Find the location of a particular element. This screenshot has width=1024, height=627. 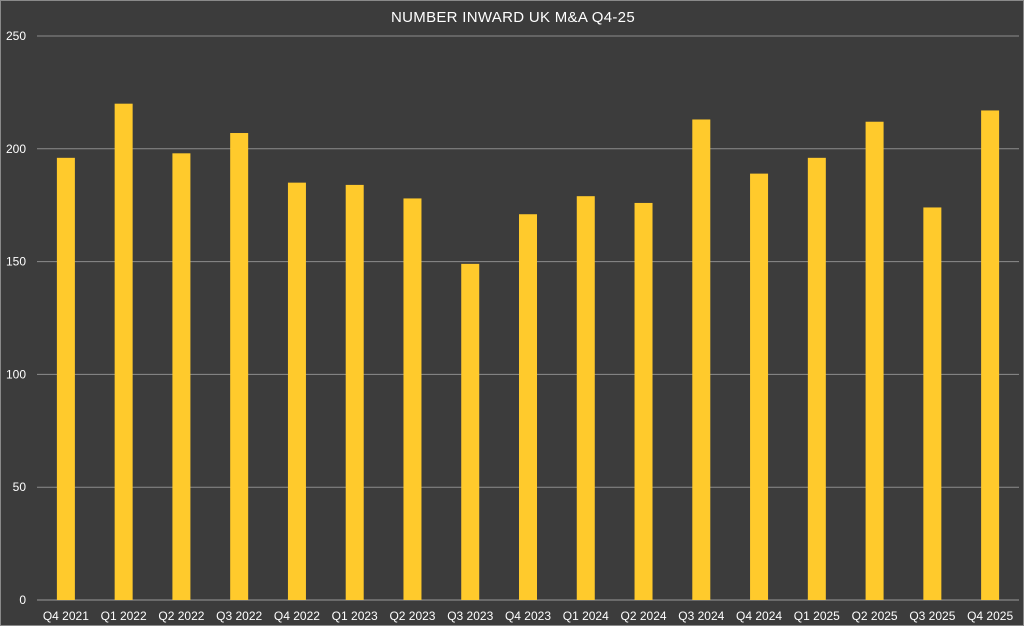

x-tick-label: Q3 2024 is located at coordinates (701, 616).